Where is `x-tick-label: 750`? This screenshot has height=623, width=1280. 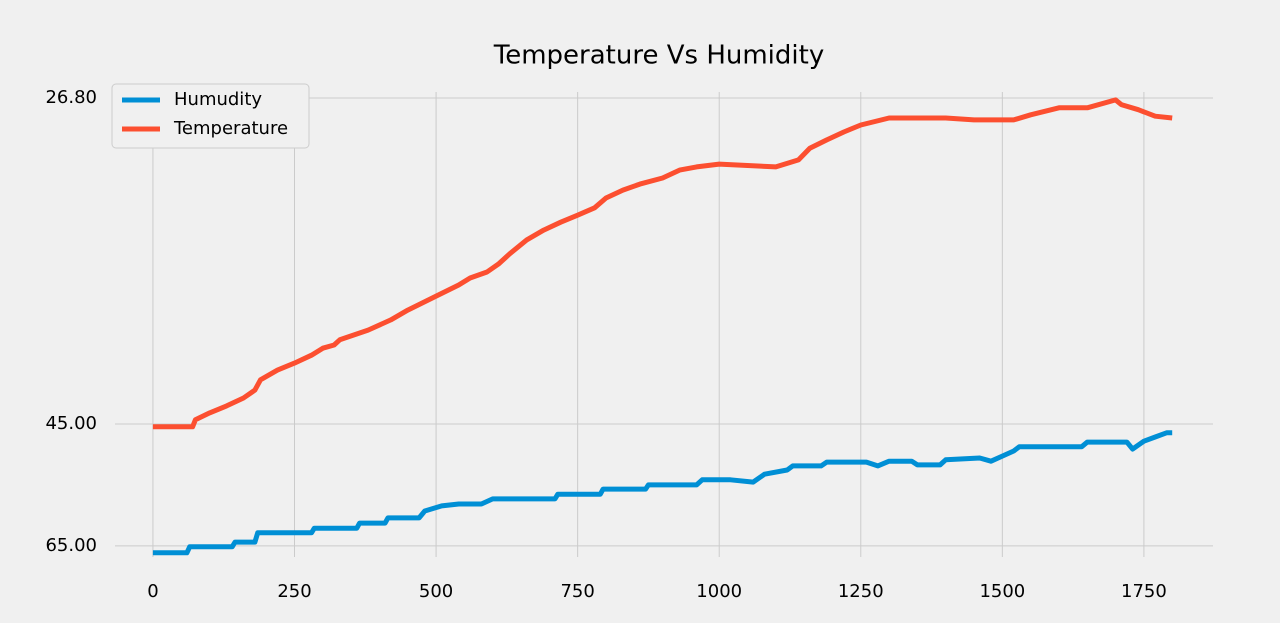
x-tick-label: 750 is located at coordinates (577, 591).